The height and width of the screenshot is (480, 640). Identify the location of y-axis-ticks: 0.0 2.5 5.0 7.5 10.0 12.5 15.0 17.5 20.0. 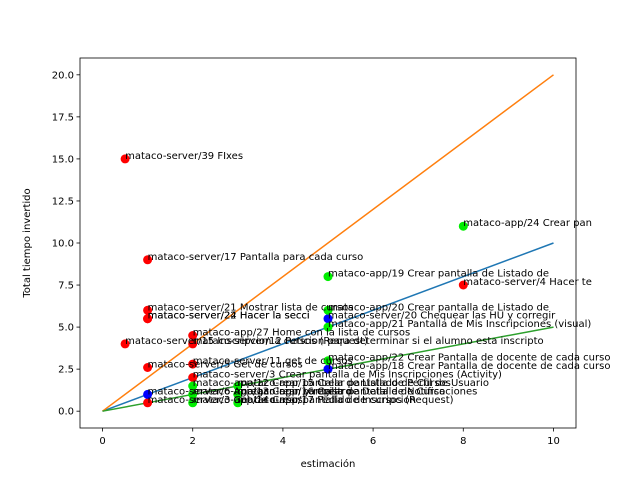
(66, 244).